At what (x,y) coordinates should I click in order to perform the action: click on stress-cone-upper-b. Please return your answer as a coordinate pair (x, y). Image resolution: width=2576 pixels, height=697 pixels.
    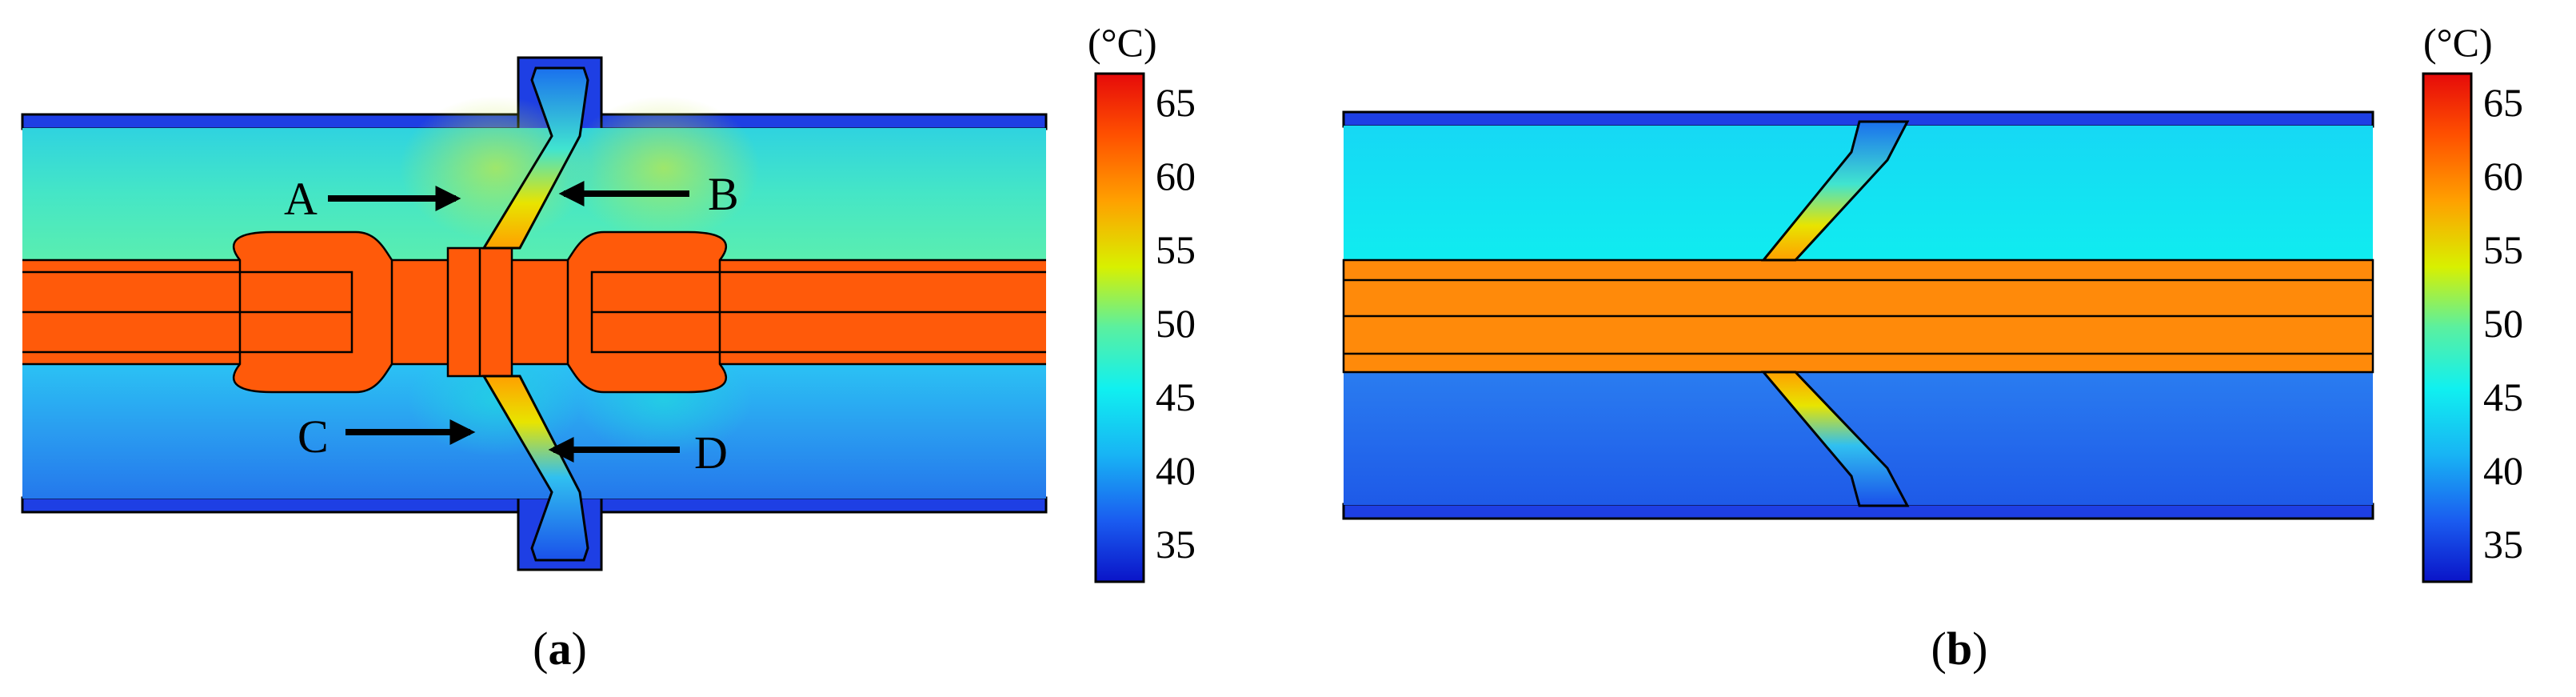
    Looking at the image, I should click on (1835, 191).